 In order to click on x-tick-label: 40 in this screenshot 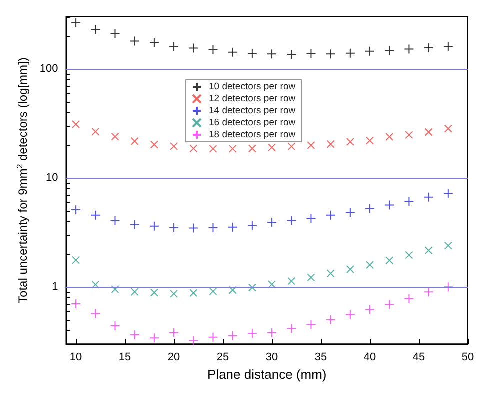, I will do `click(370, 358)`.